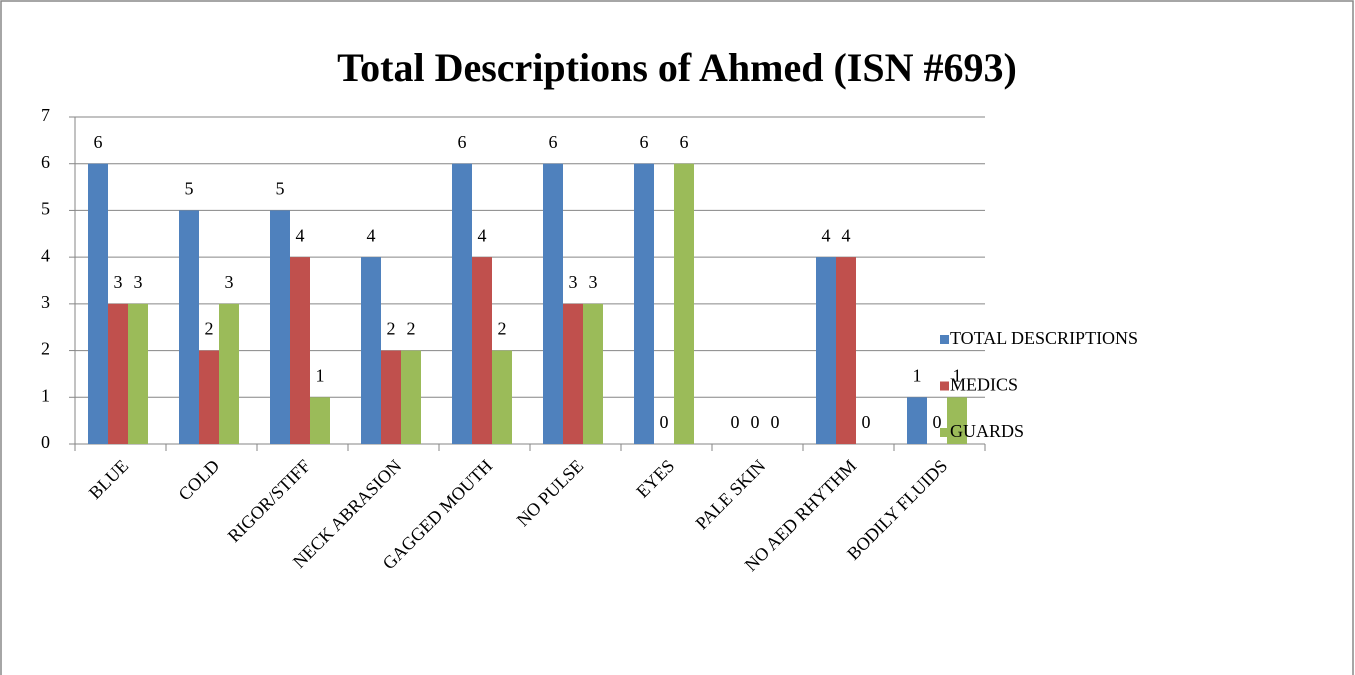 Image resolution: width=1355 pixels, height=675 pixels. I want to click on y-tick-label: 1, so click(45, 395).